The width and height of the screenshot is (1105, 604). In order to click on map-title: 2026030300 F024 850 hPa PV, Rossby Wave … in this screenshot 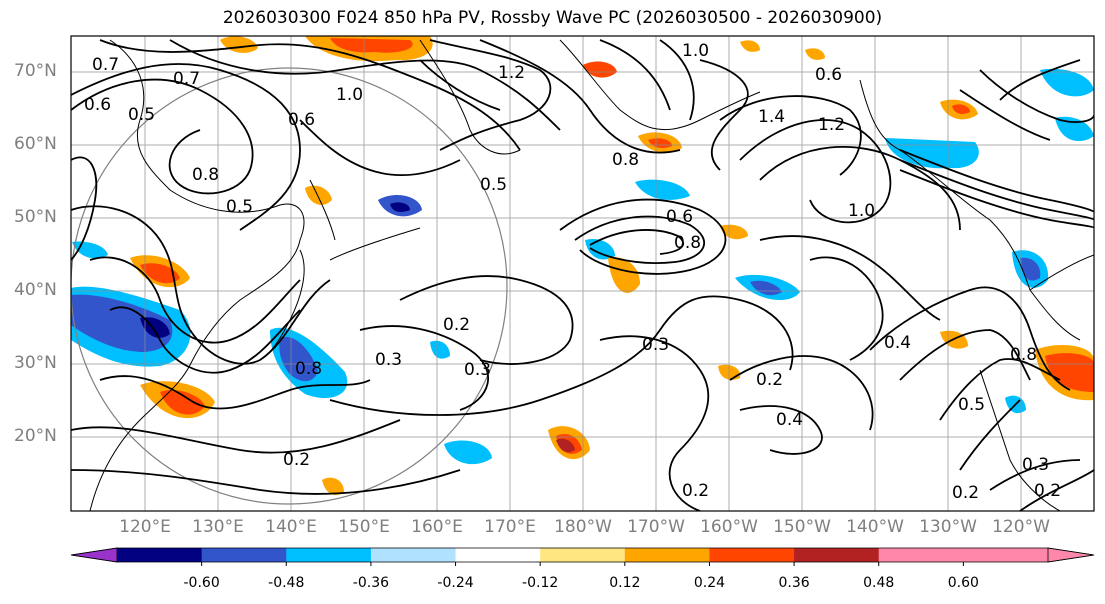, I will do `click(552, 18)`.